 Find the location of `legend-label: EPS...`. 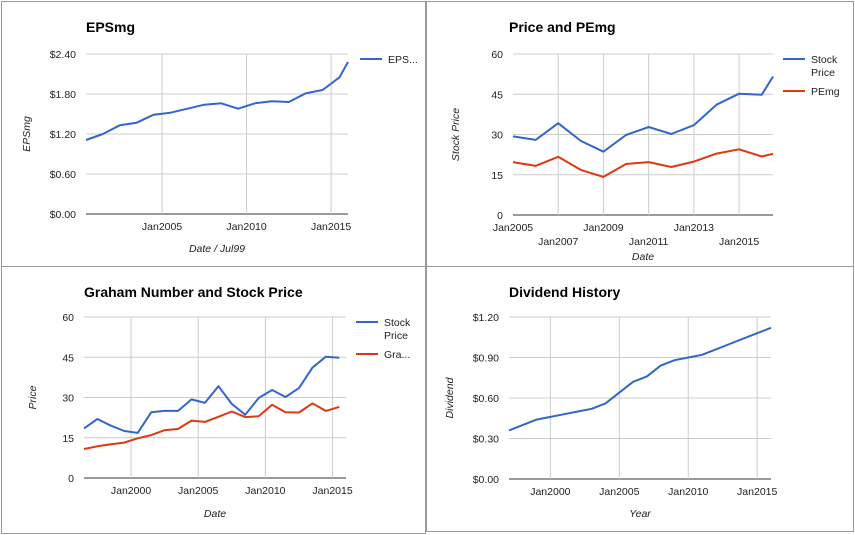

legend-label: EPS... is located at coordinates (403, 60).